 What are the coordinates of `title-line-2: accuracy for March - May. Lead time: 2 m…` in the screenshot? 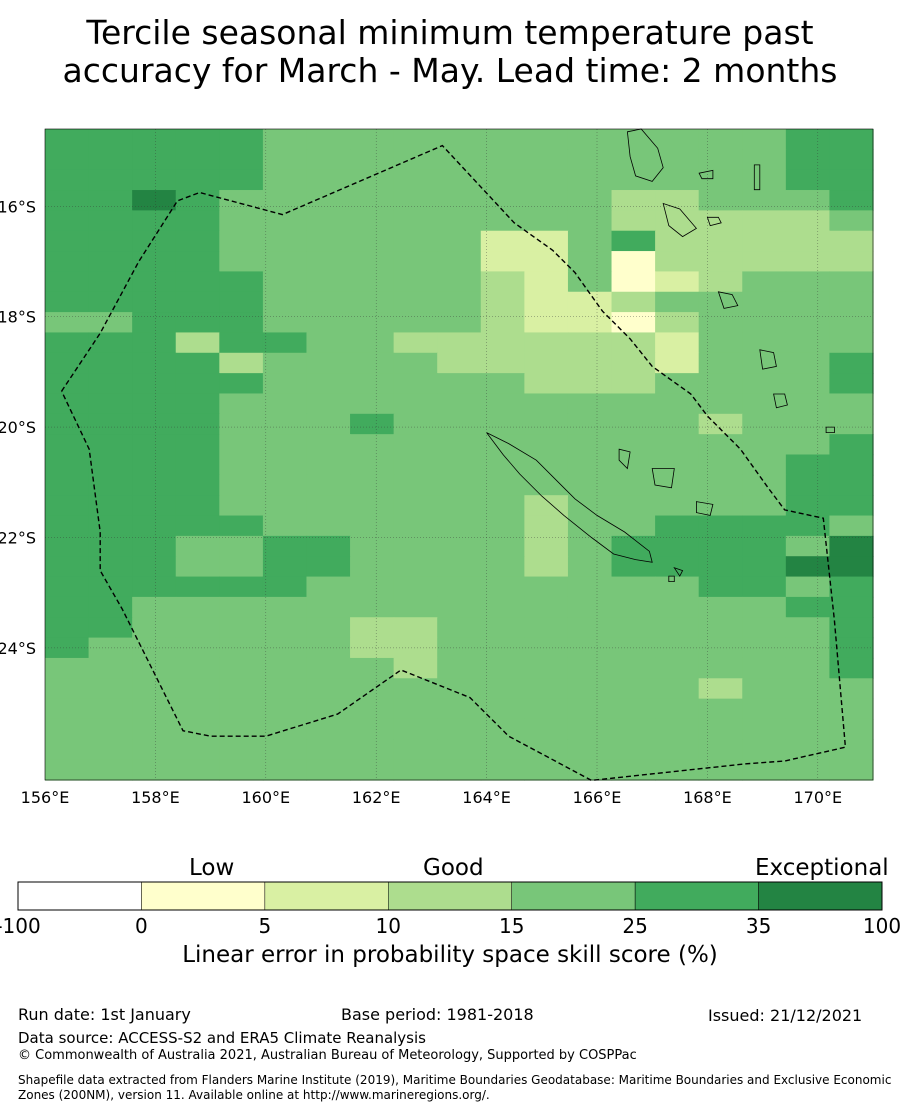 It's located at (450, 70).